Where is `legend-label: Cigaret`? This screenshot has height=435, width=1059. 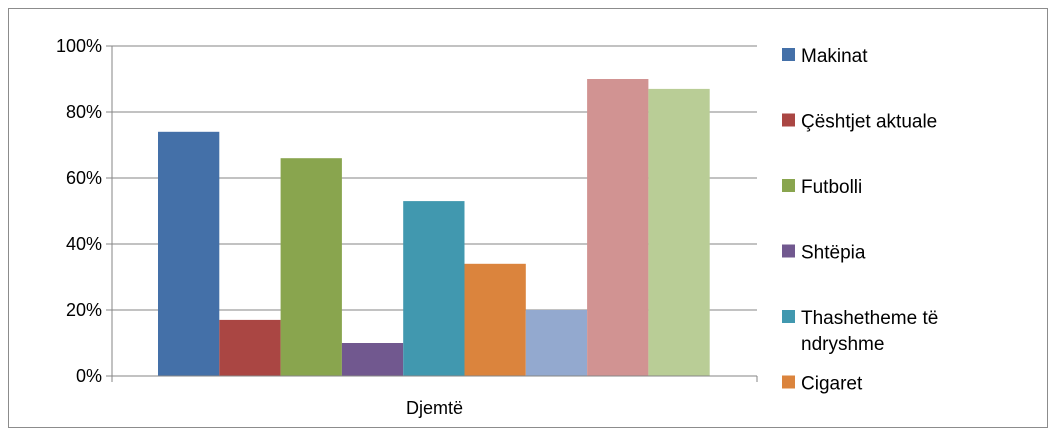 legend-label: Cigaret is located at coordinates (832, 384).